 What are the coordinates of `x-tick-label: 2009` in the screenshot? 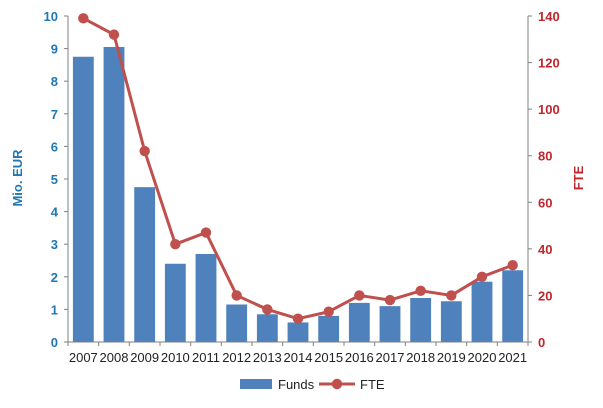 It's located at (144, 357).